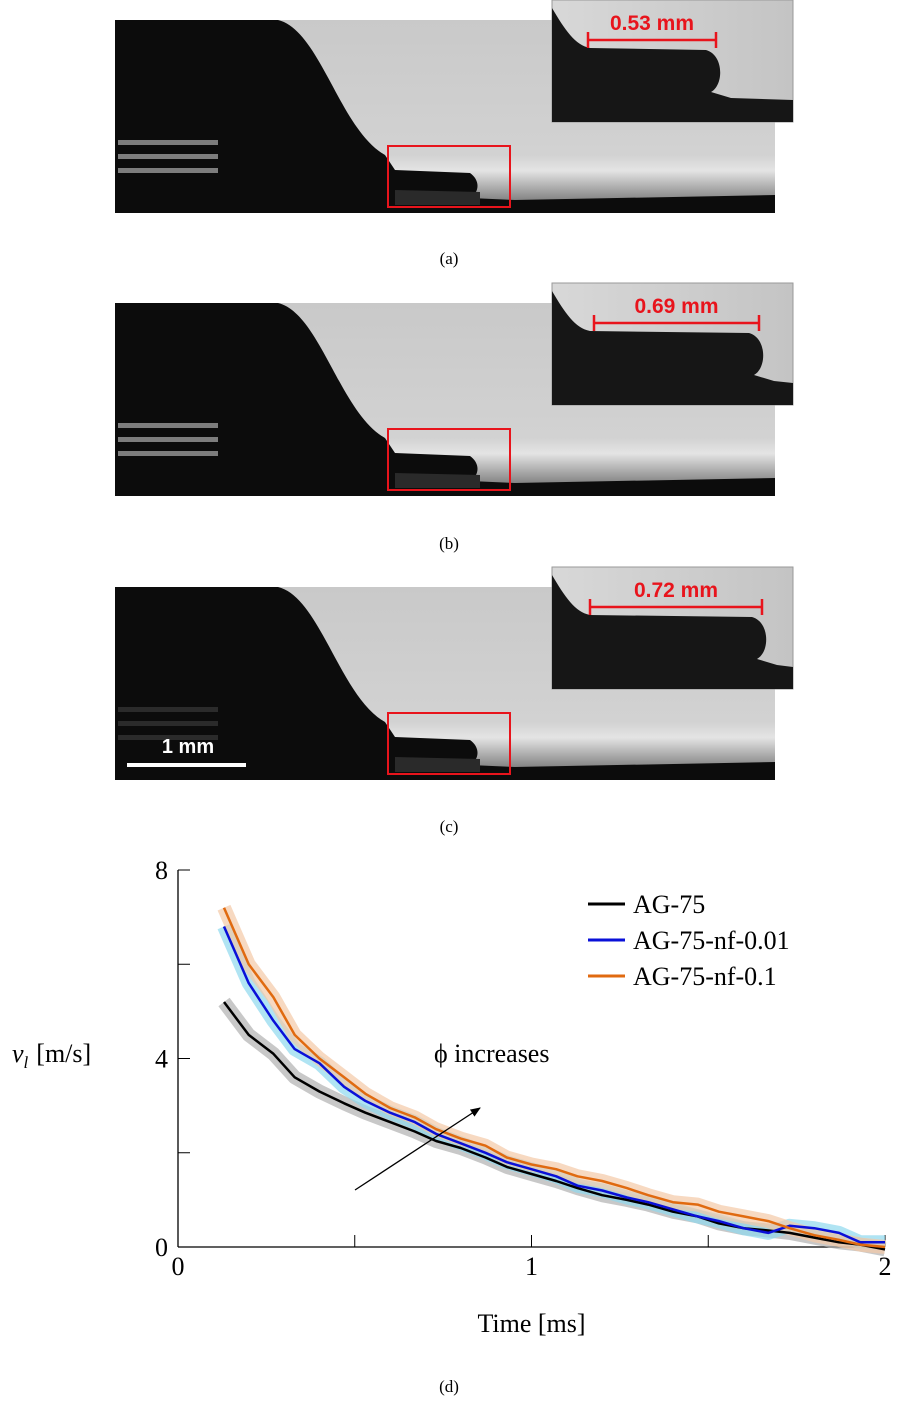 This screenshot has width=898, height=1408. I want to click on panel-label: (b), so click(449, 543).